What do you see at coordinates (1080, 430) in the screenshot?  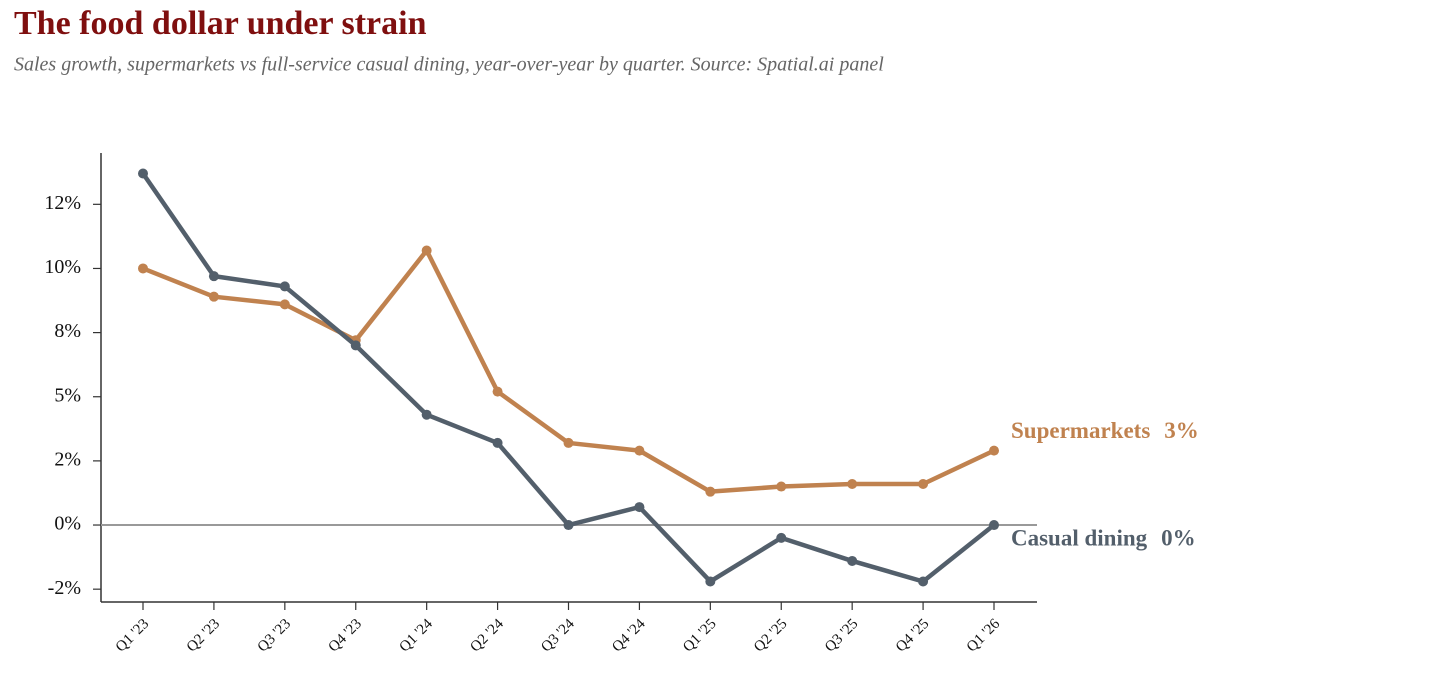 I see `series-label: Supermarkets` at bounding box center [1080, 430].